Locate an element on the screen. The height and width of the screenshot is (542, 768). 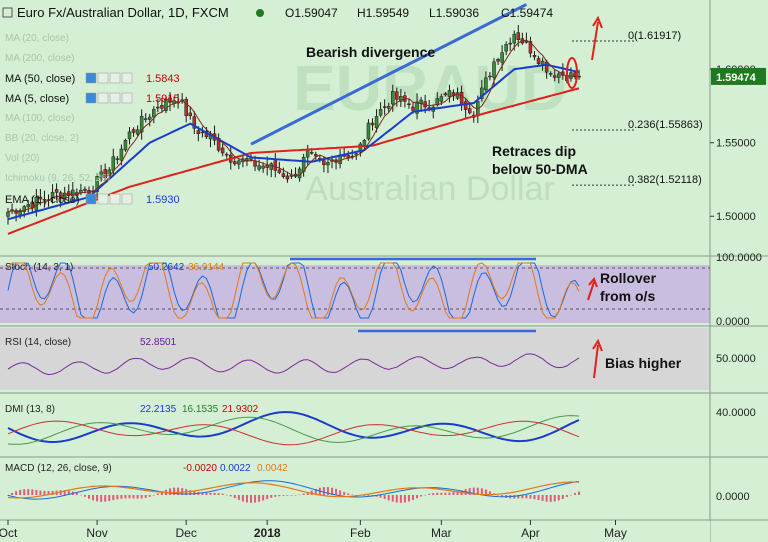
price-tick-label: 1.50000 is located at coordinates (736, 217).